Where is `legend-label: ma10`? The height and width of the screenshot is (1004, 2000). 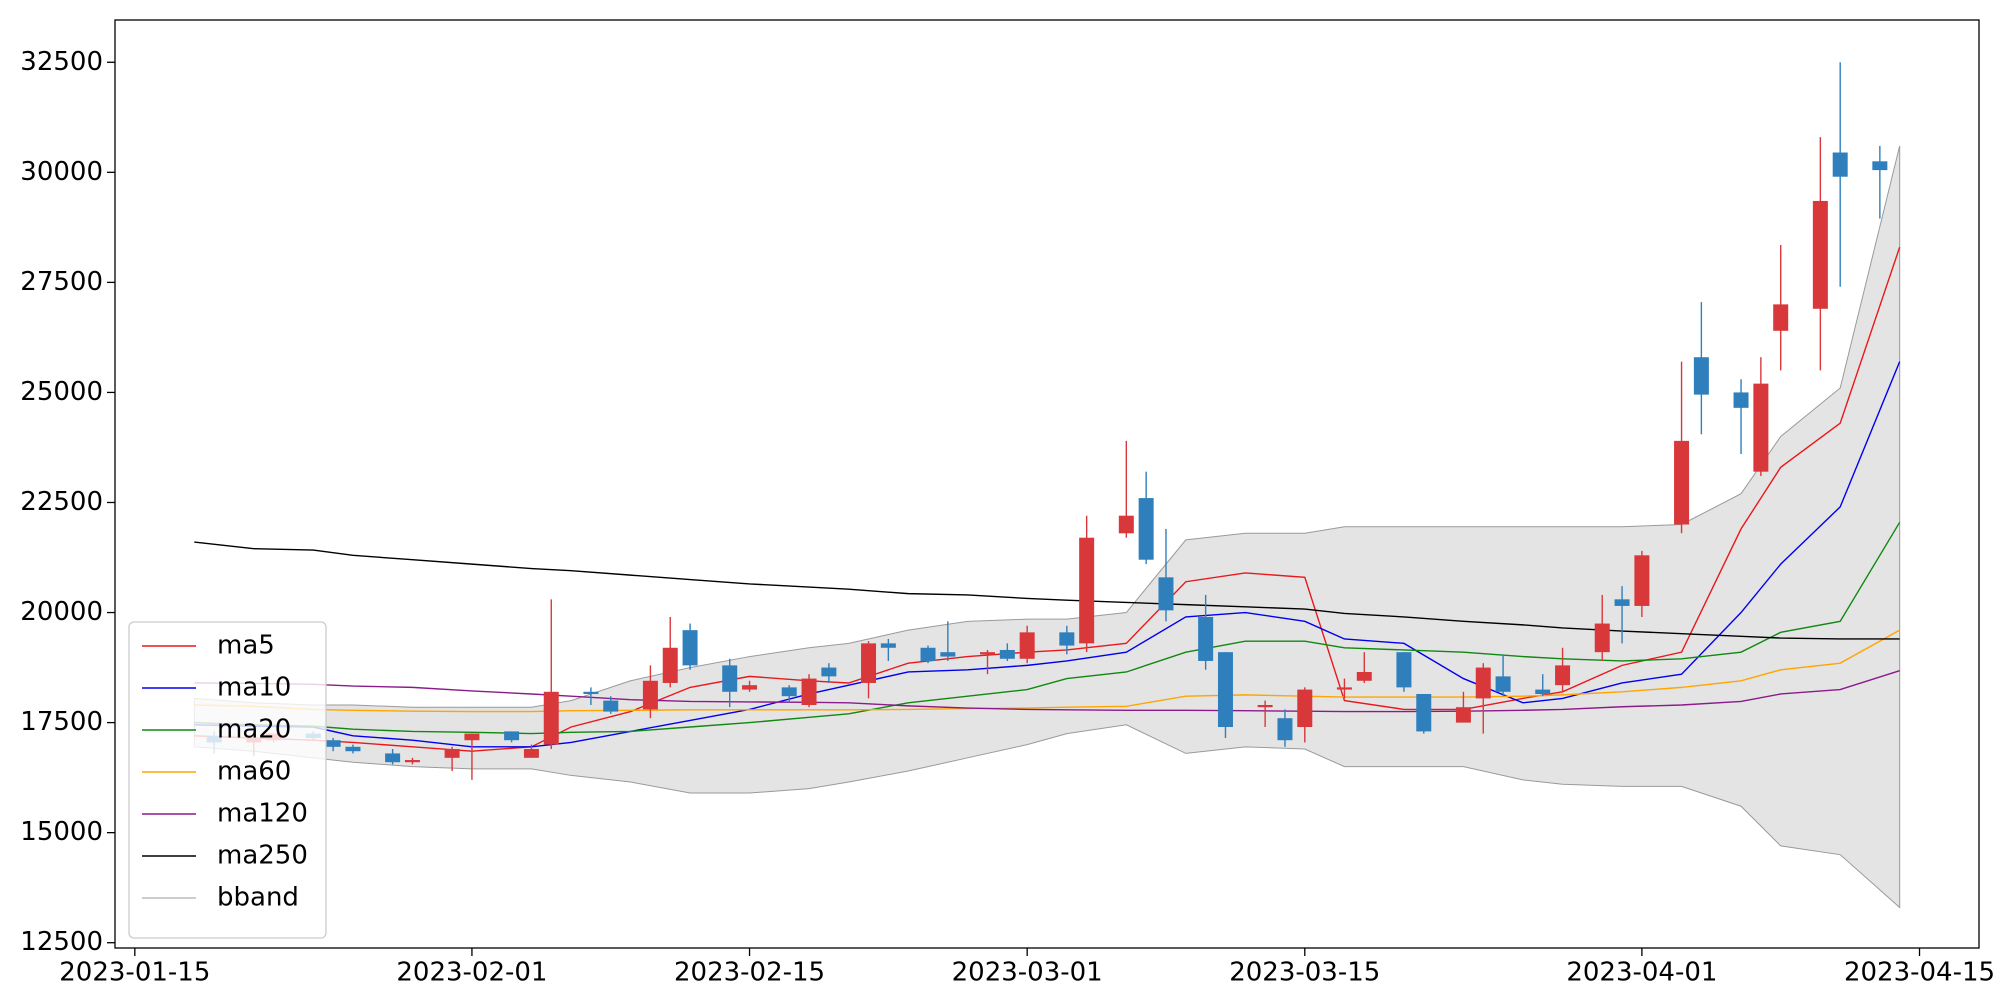 legend-label: ma10 is located at coordinates (254, 688).